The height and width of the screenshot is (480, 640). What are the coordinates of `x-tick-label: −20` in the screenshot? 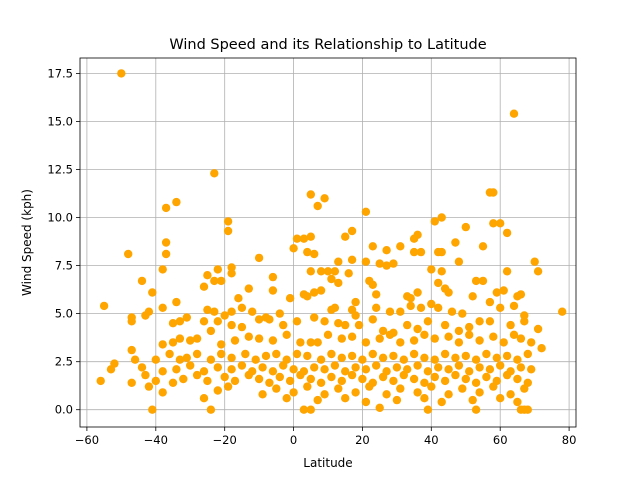 It's located at (225, 440).